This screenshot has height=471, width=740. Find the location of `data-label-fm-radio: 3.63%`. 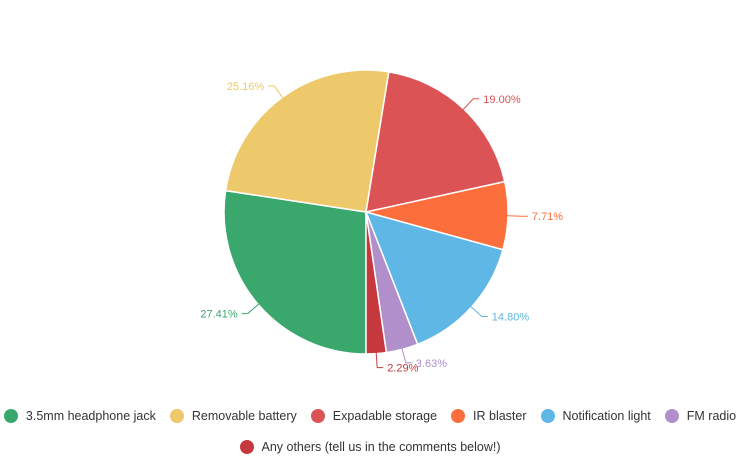

data-label-fm-radio: 3.63% is located at coordinates (431, 364).